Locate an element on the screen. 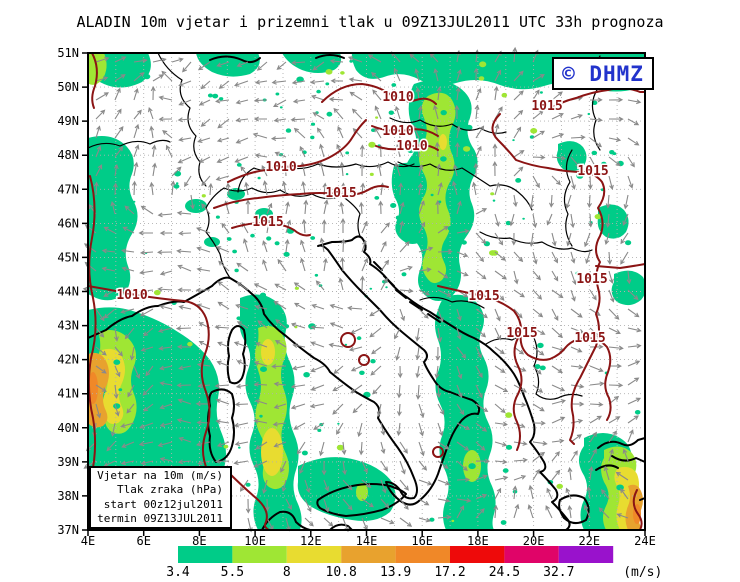  colorbar-value: 5.5 is located at coordinates (232, 572).